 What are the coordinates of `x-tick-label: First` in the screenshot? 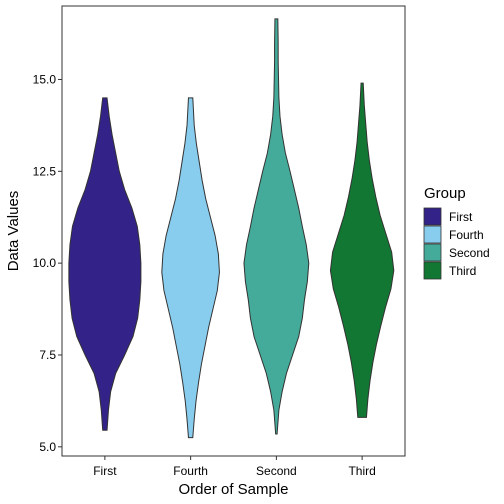 It's located at (105, 471).